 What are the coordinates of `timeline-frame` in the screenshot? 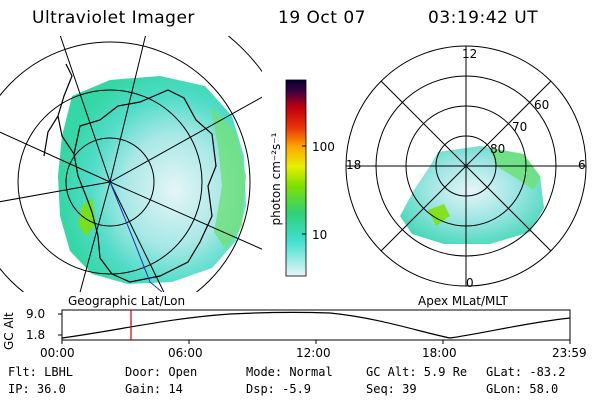 It's located at (316, 325).